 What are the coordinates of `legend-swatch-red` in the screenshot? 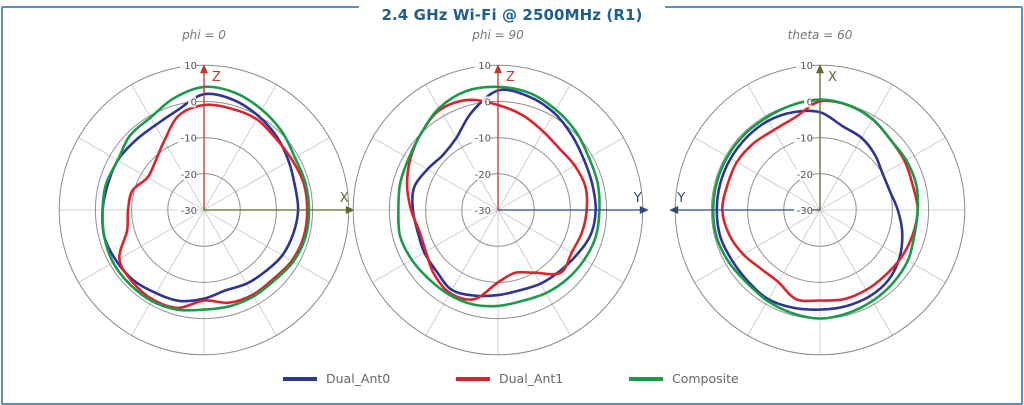 It's located at (473, 378).